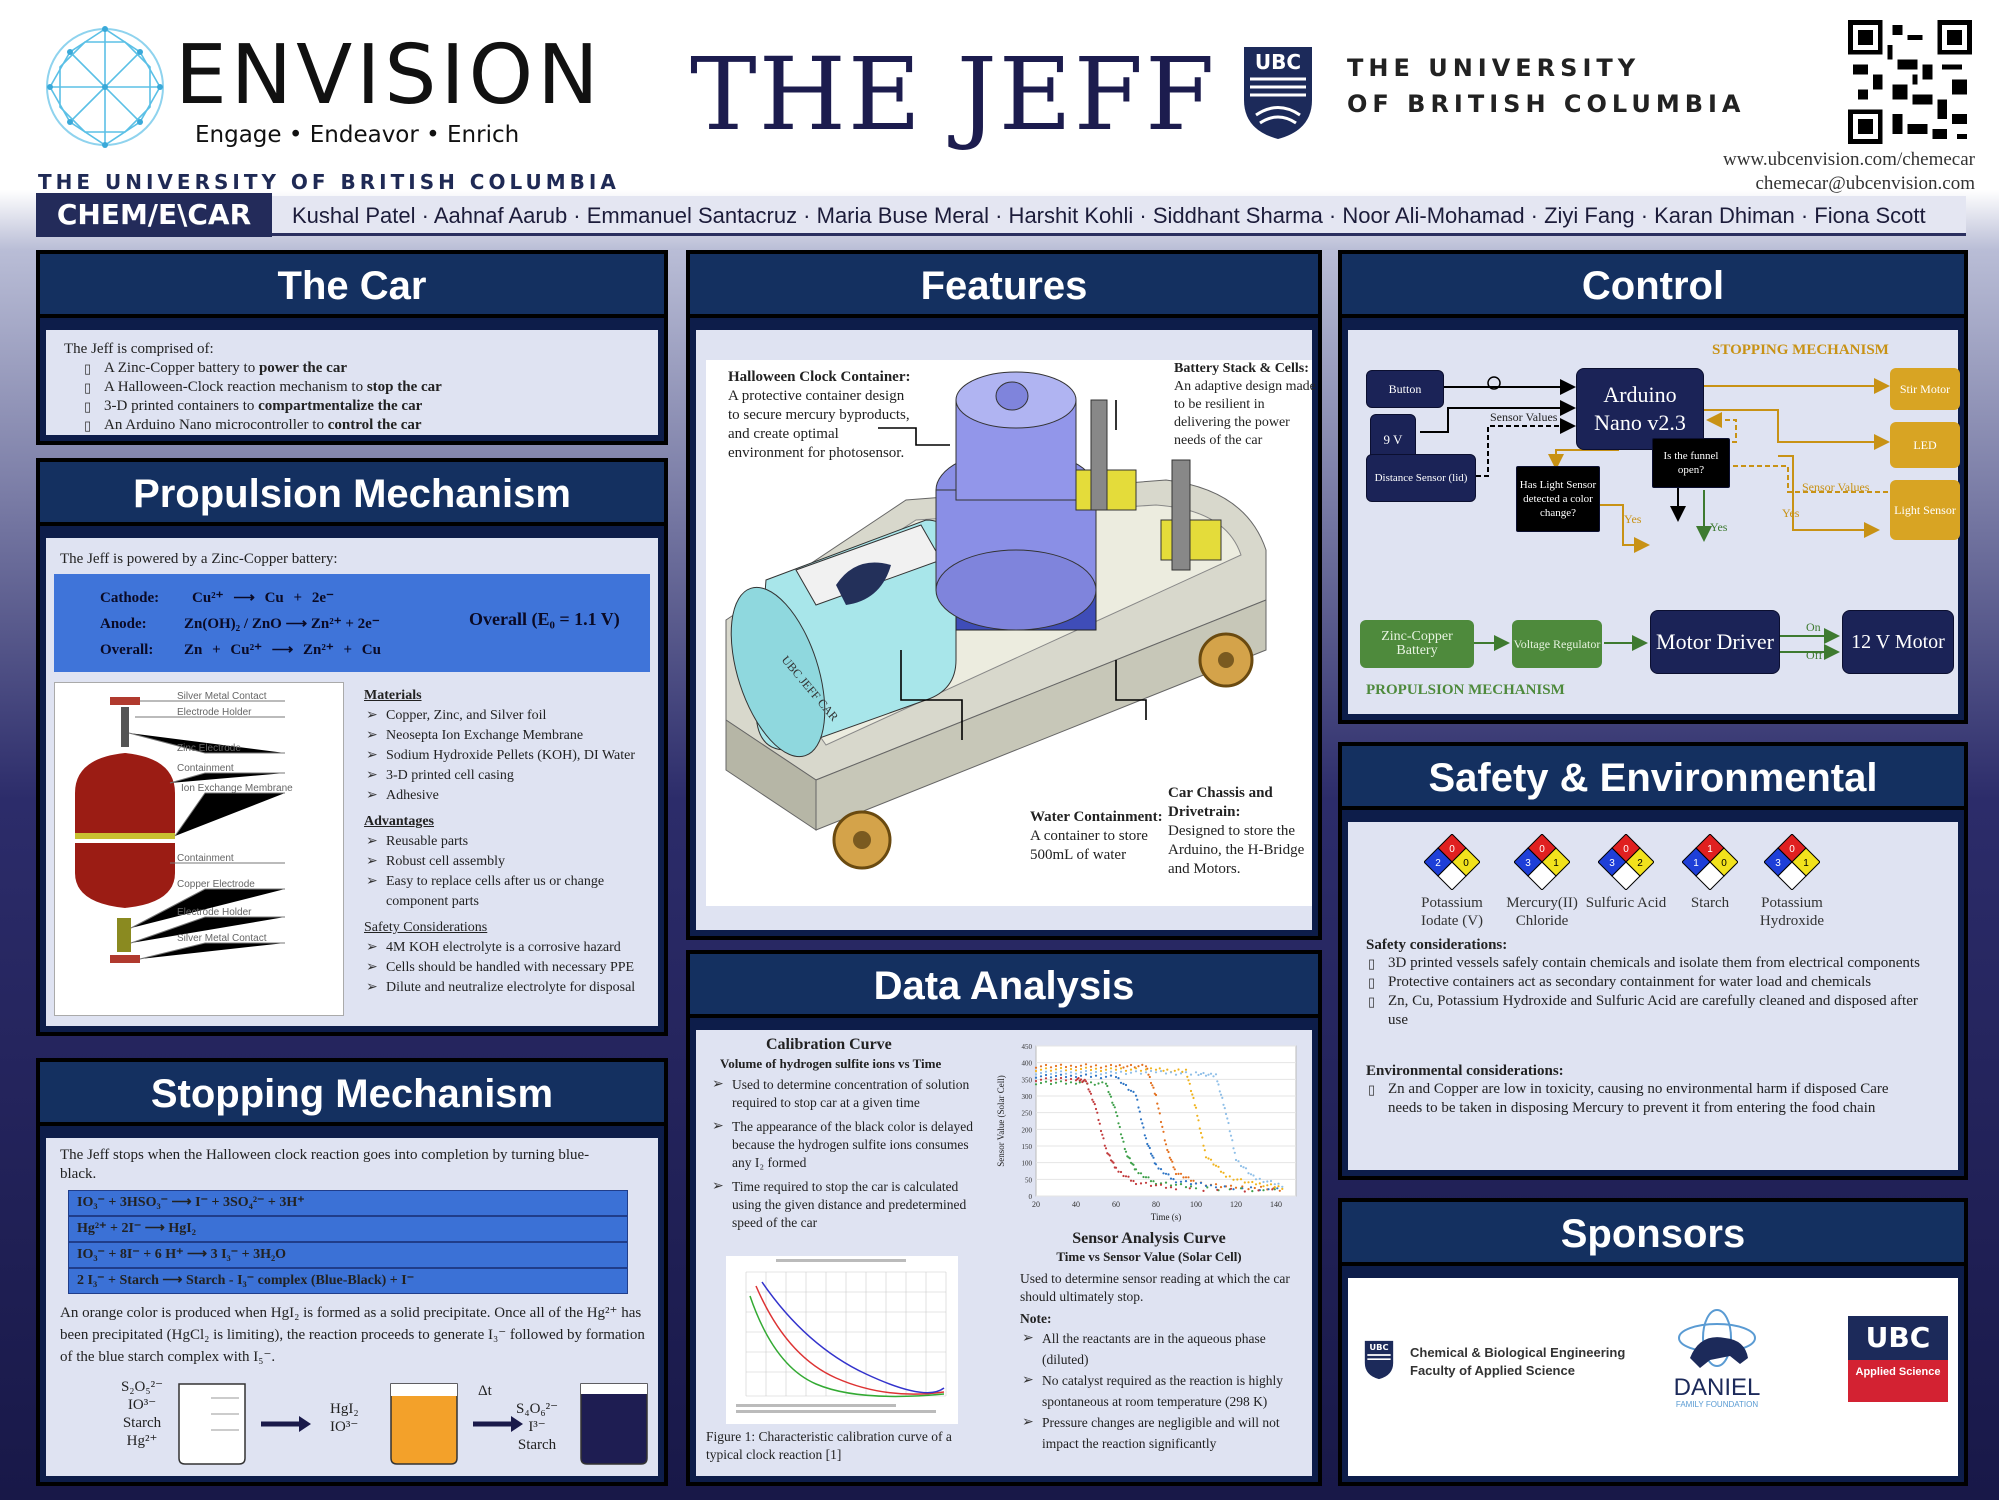 This screenshot has width=1999, height=1500. I want to click on y-tick-label: 400, so click(1027, 1064).